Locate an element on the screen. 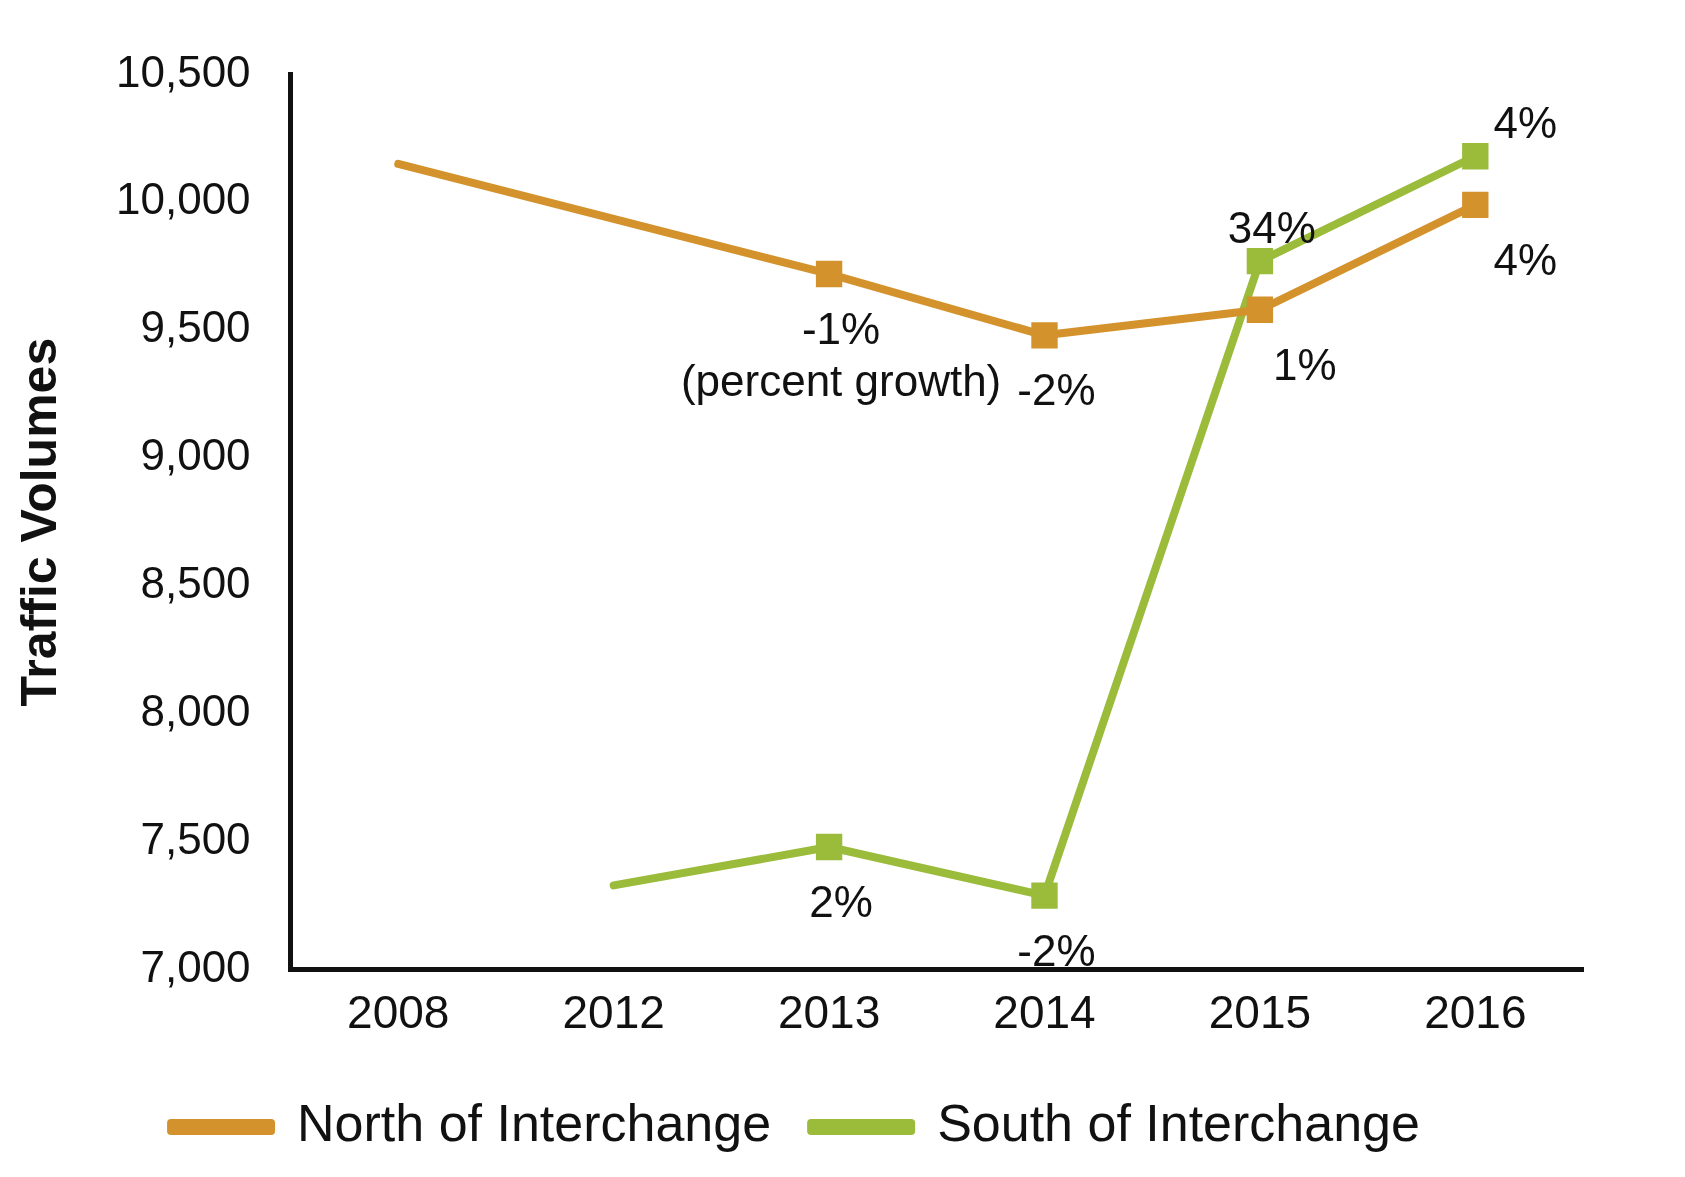  x-tick-label: 2013 is located at coordinates (829, 1012).